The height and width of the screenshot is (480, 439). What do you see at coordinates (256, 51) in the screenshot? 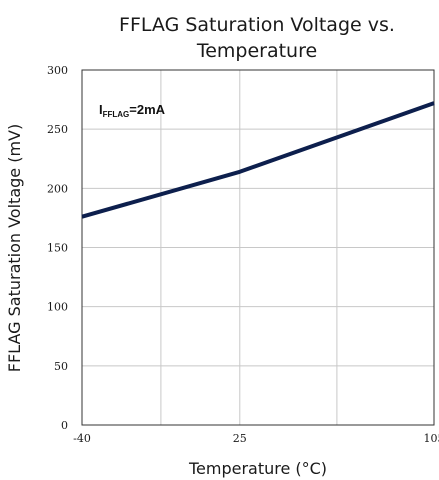
I see `chart-title-line-2: Temperature` at bounding box center [256, 51].